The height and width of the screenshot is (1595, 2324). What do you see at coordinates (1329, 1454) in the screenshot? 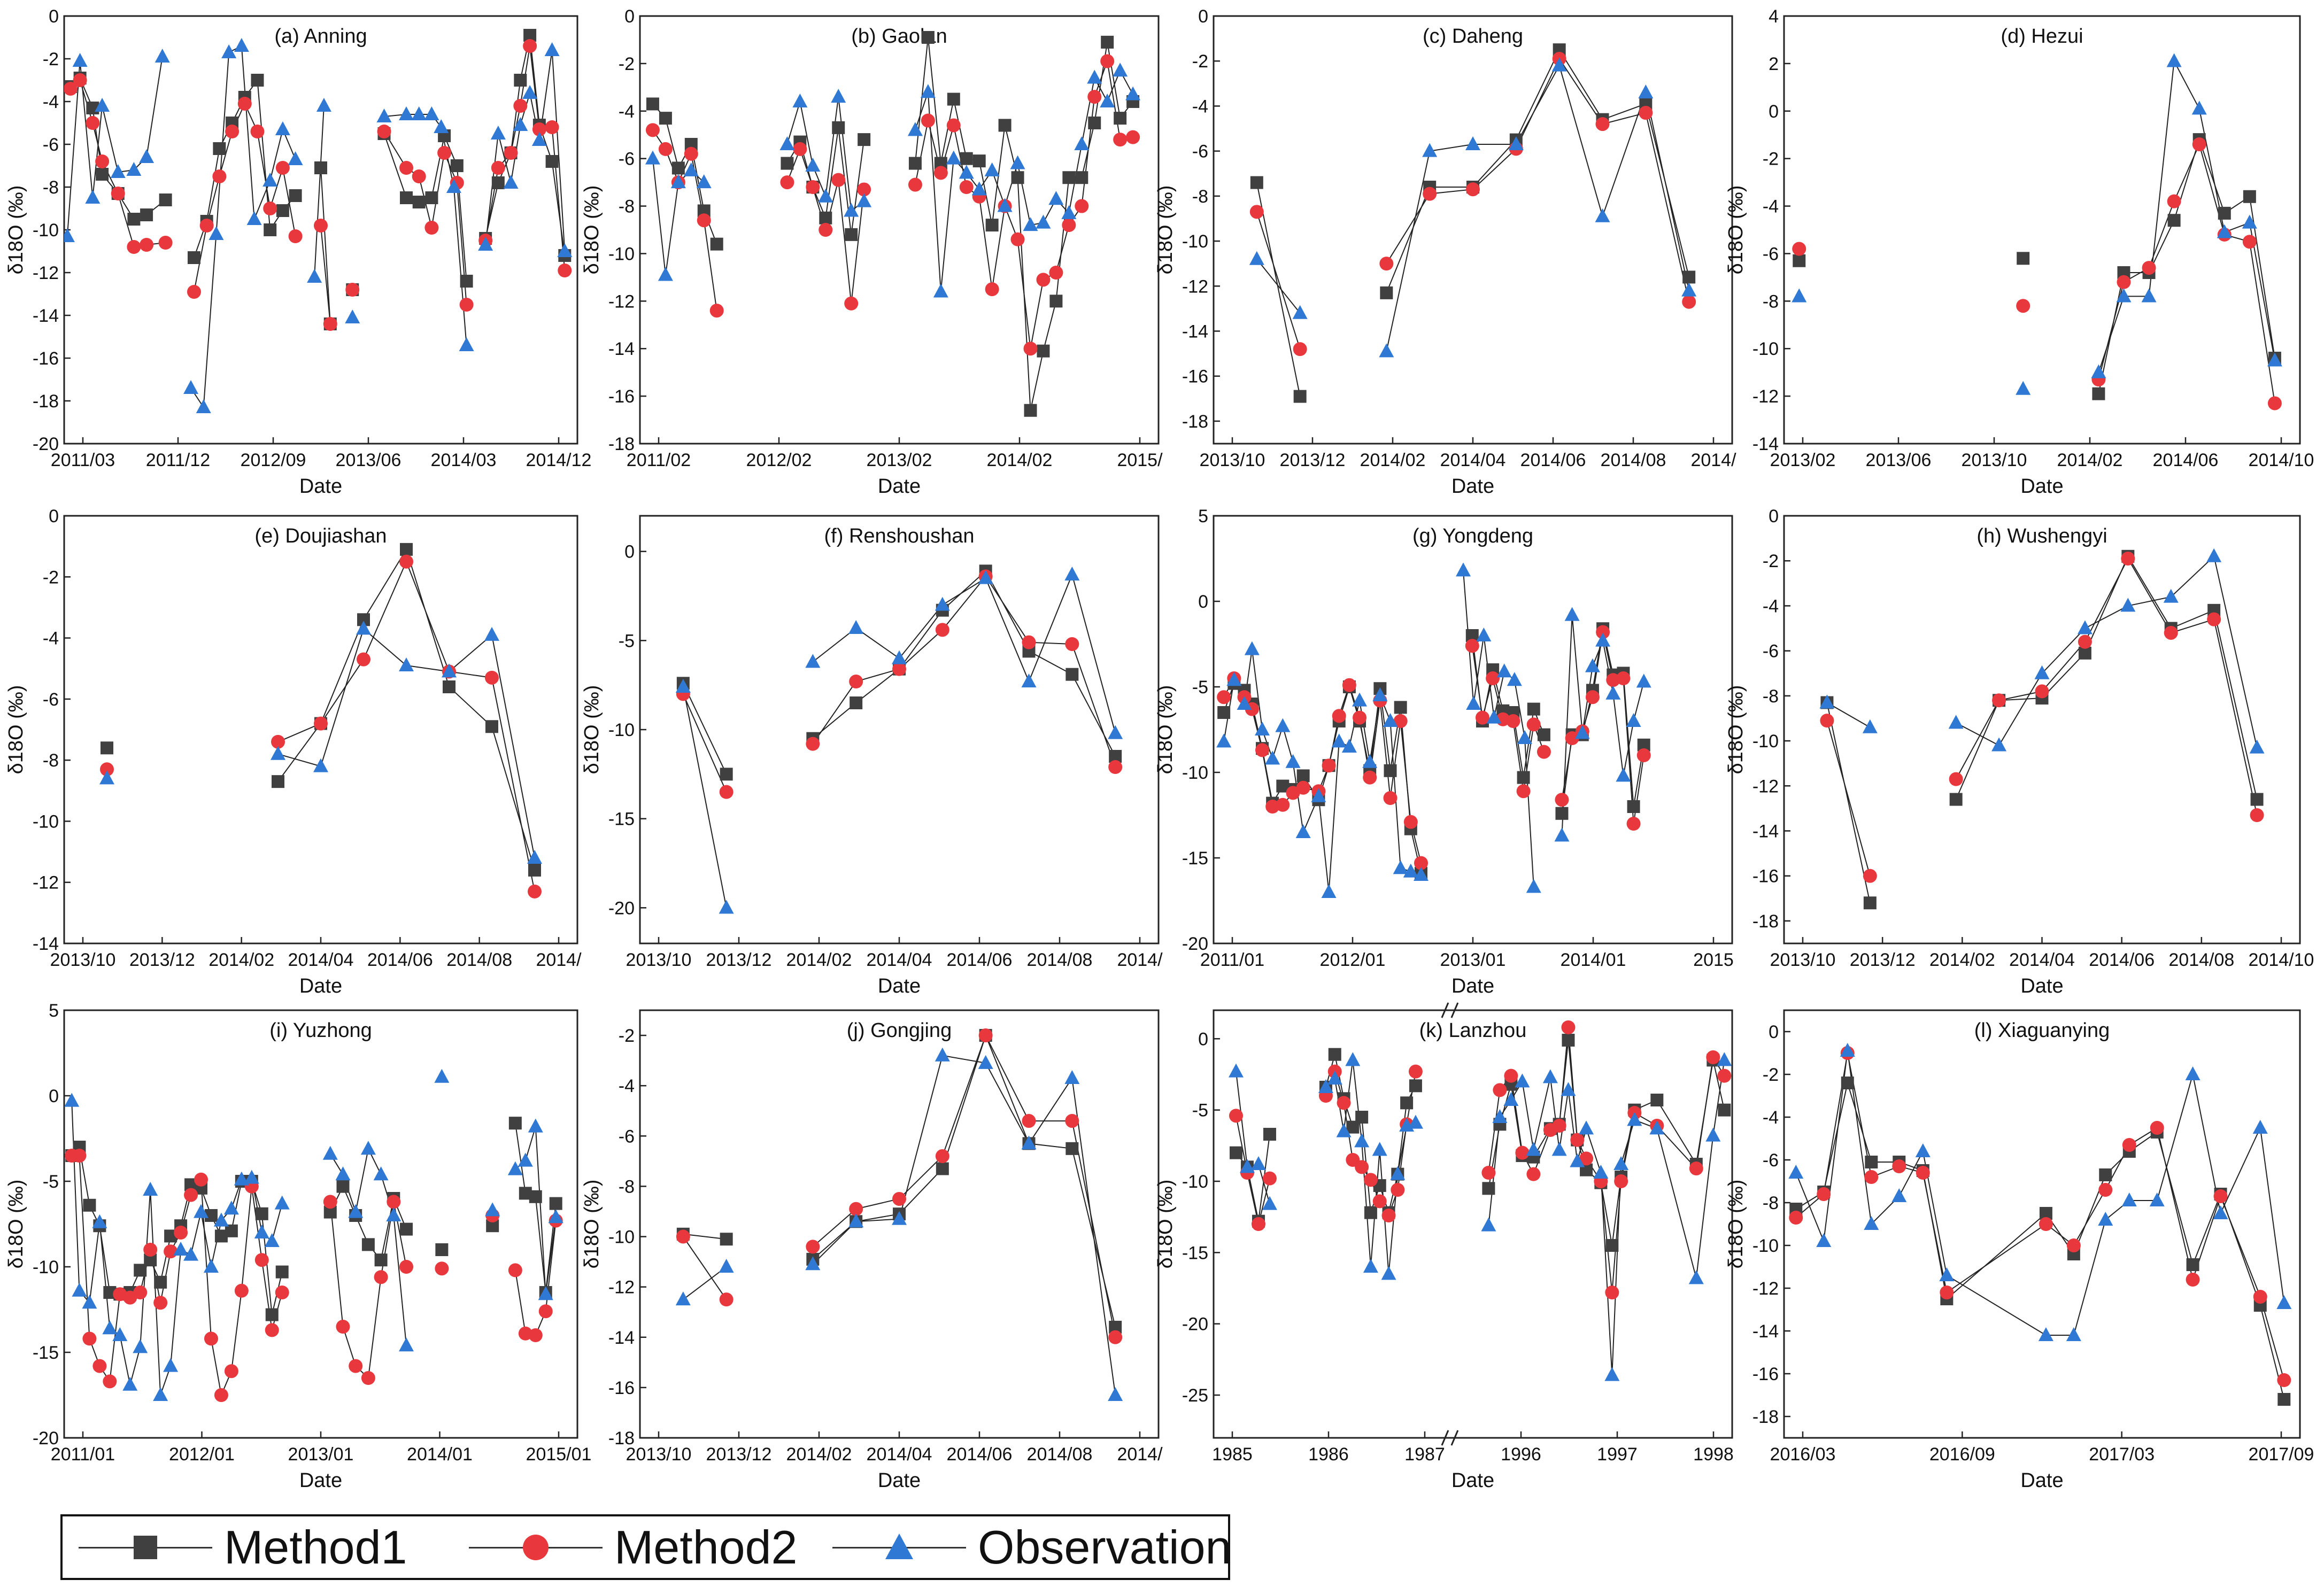
I see `x-tick-label: 1986` at bounding box center [1329, 1454].